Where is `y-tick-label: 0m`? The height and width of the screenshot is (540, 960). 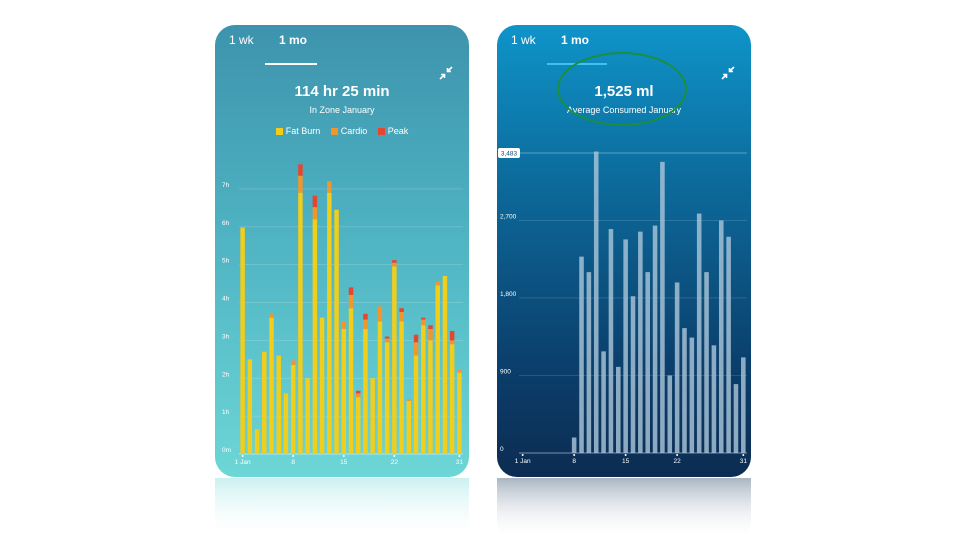 y-tick-label: 0m is located at coordinates (226, 450).